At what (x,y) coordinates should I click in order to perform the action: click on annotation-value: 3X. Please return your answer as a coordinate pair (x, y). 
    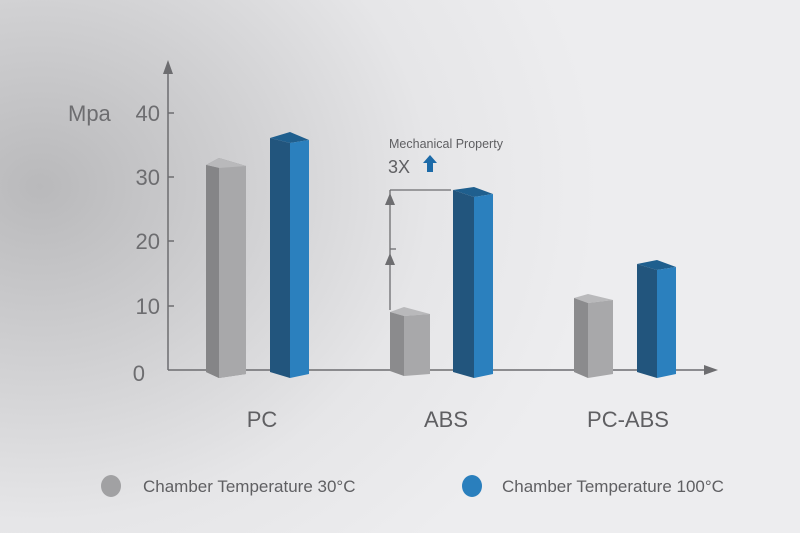
    Looking at the image, I should click on (399, 167).